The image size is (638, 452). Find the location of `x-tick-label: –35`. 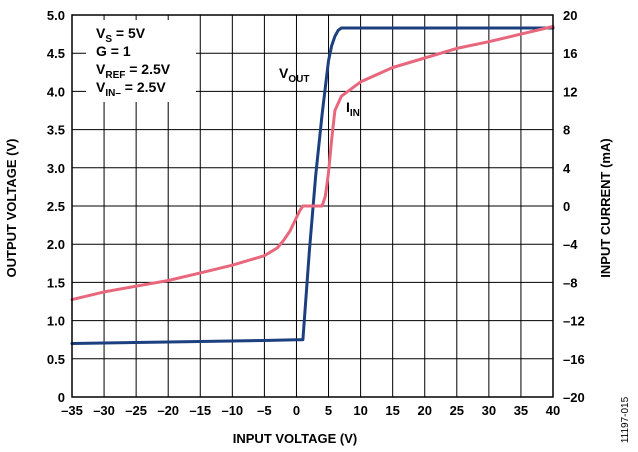

x-tick-label: –35 is located at coordinates (72, 410).